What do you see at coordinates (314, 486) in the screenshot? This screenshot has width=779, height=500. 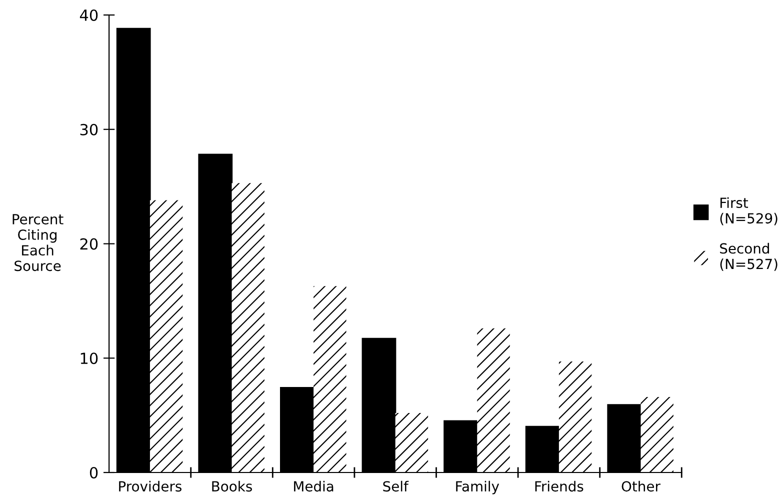 I see `x-tick-label: Media` at bounding box center [314, 486].